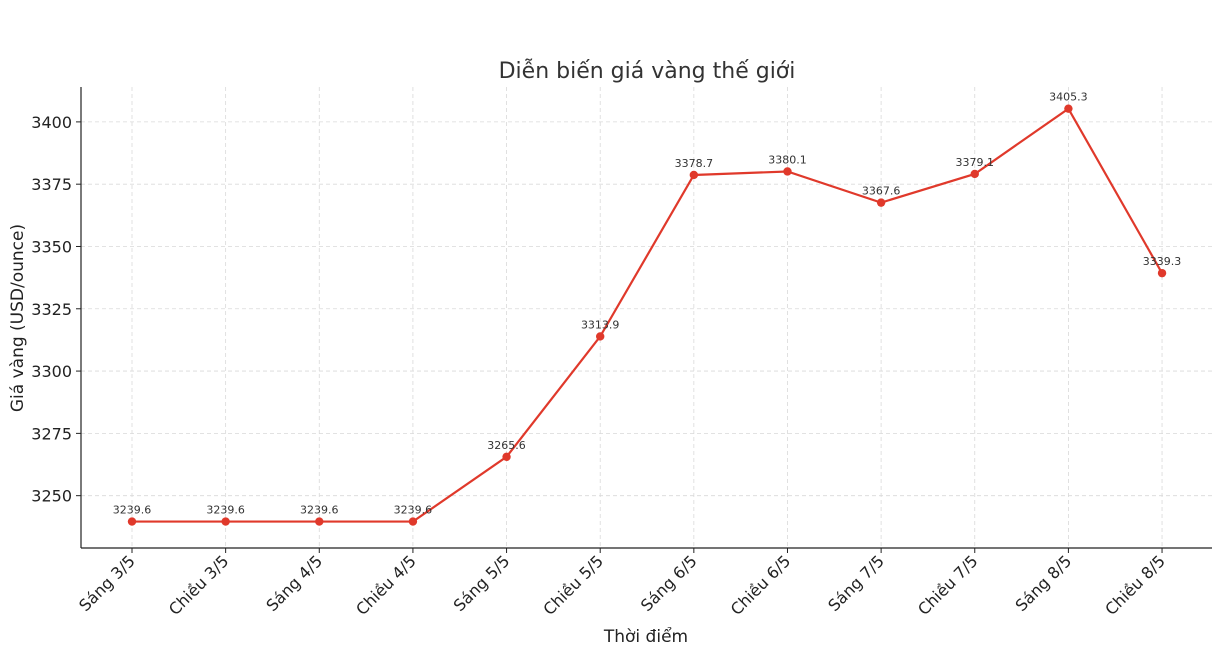 Image resolution: width=1212 pixels, height=670 pixels. What do you see at coordinates (787, 159) in the screenshot?
I see `data-label: 3380.1` at bounding box center [787, 159].